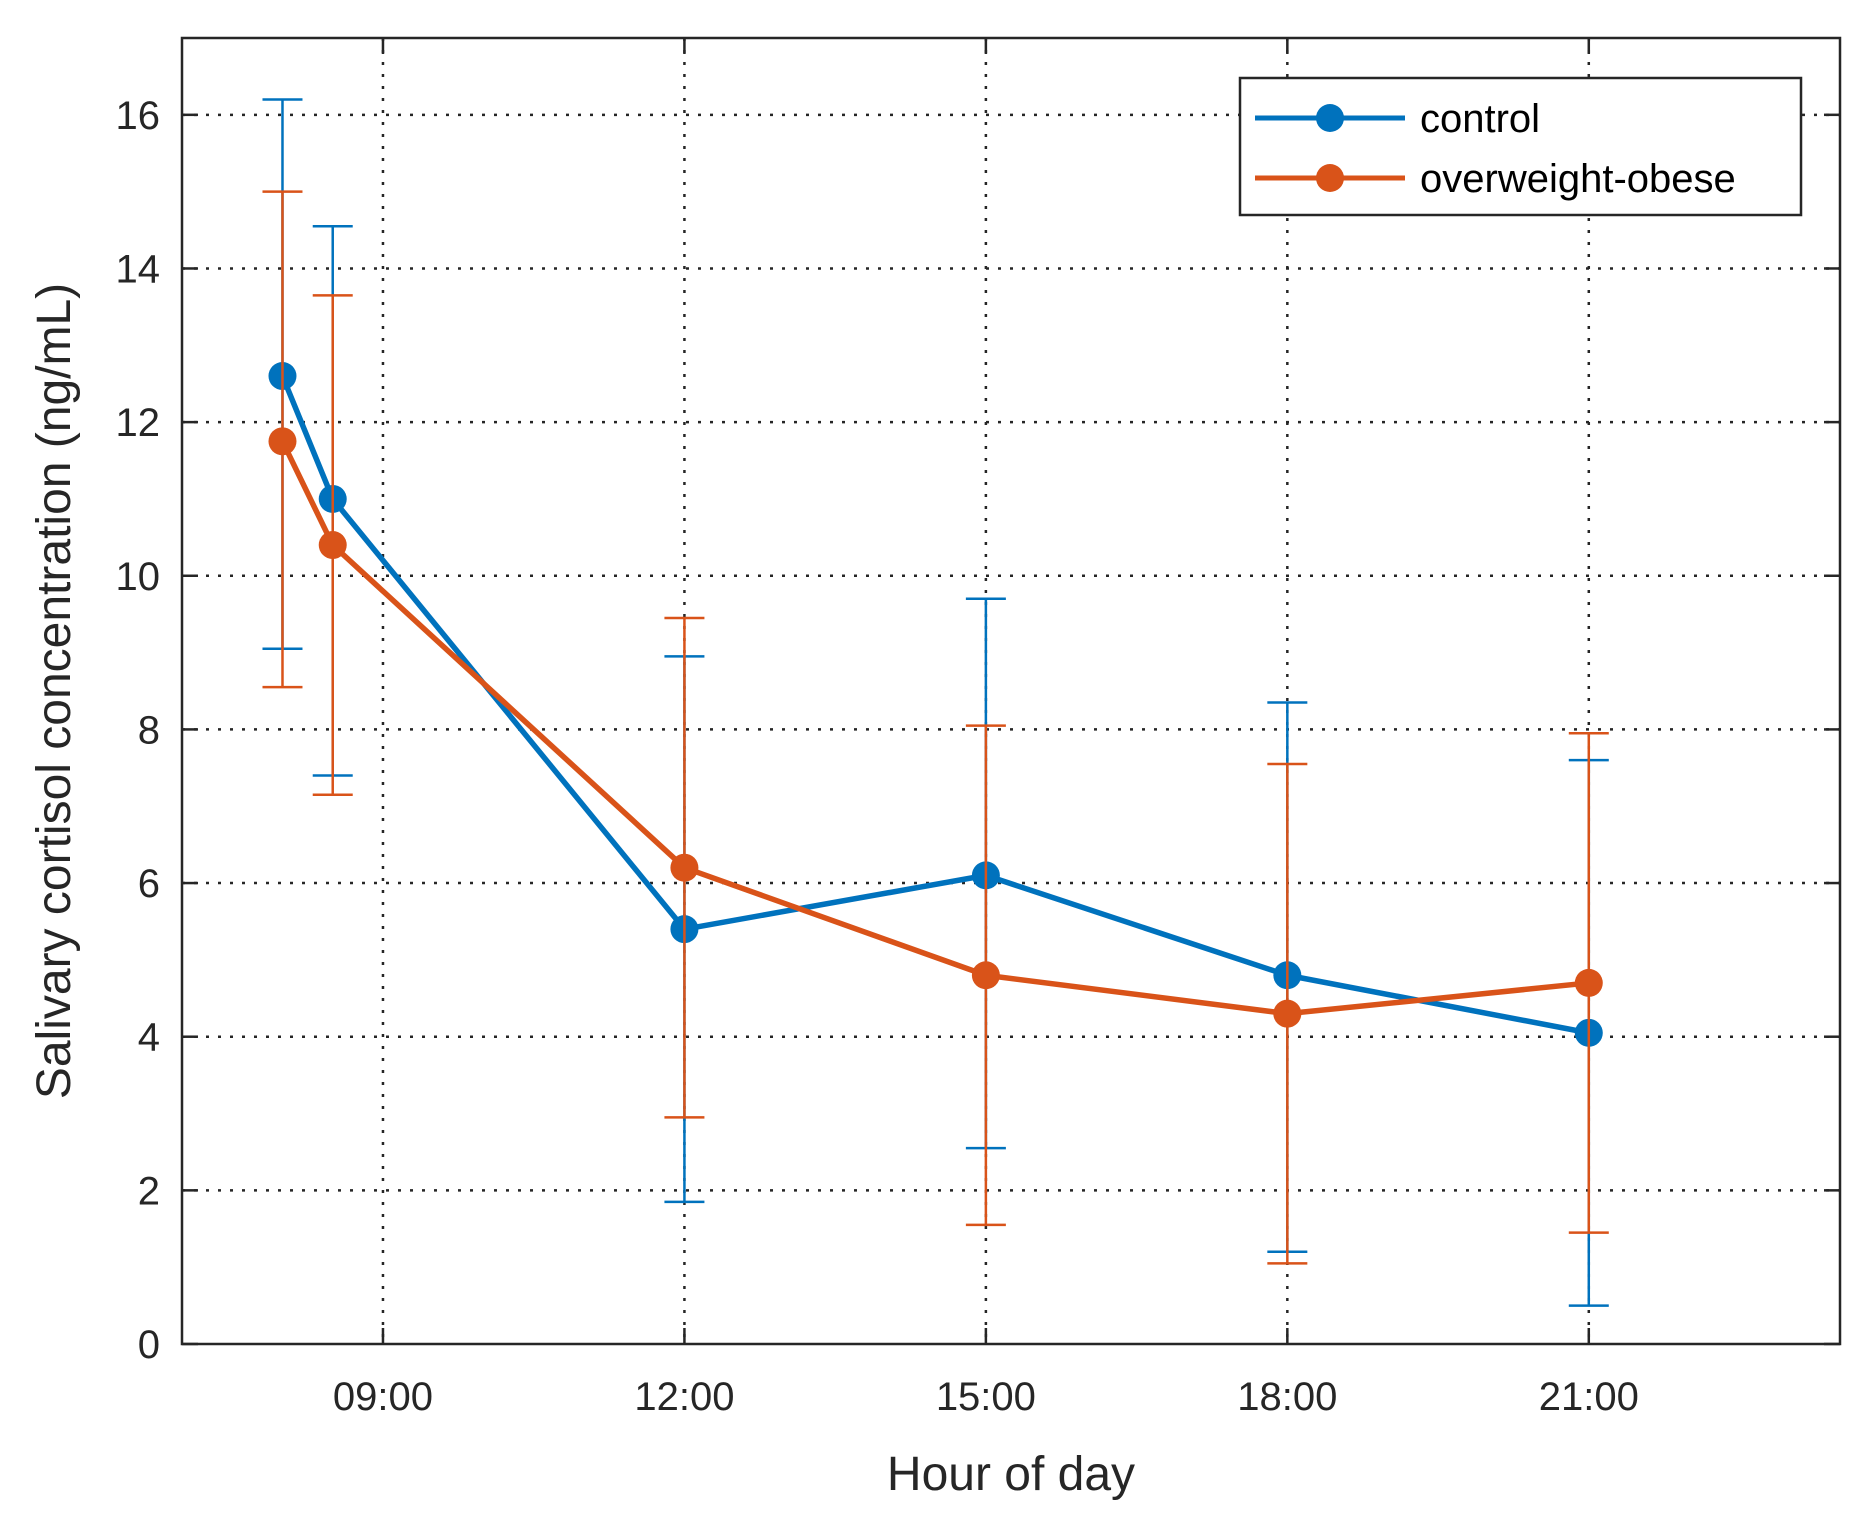 The width and height of the screenshot is (1866, 1513). I want to click on x-axis-title: Hour of day, so click(1011, 1474).